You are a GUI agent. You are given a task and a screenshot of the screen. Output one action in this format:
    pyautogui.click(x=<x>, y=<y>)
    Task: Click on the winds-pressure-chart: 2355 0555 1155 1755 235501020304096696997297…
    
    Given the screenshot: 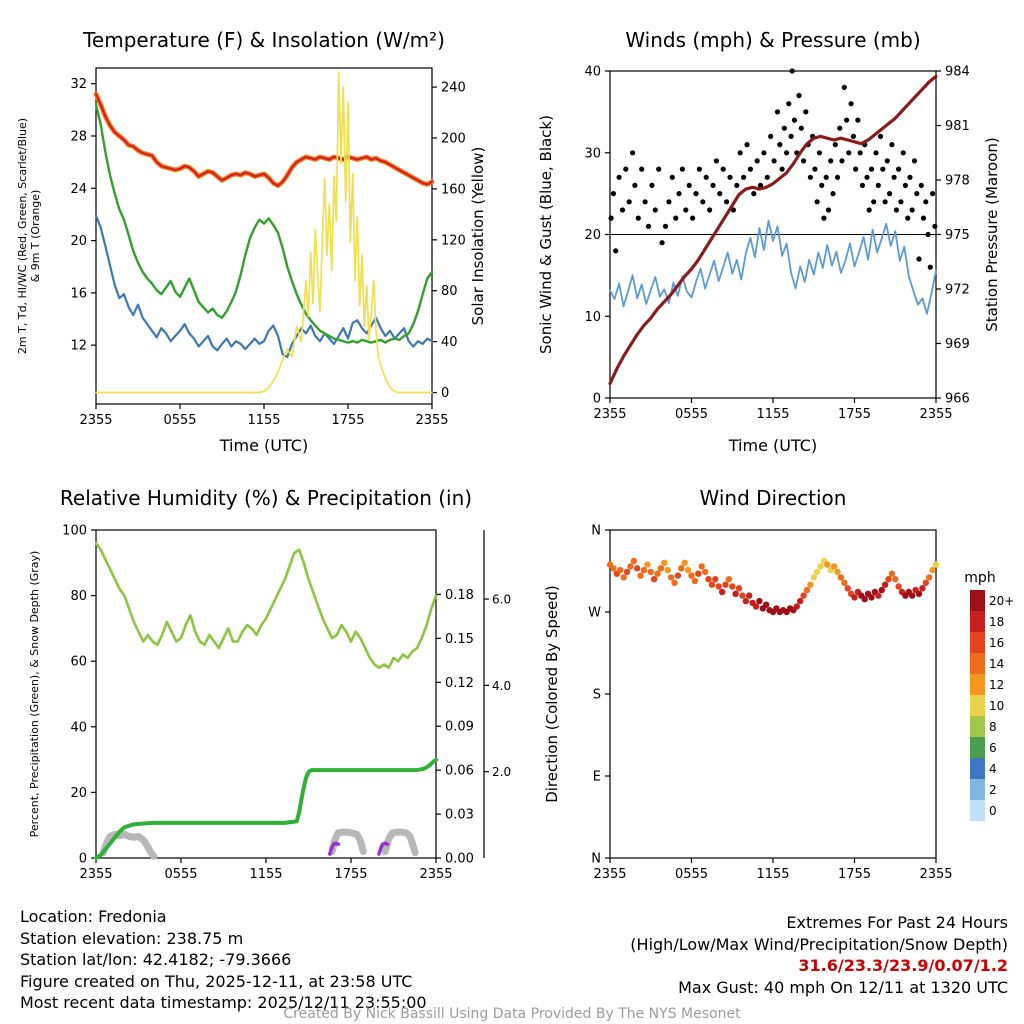 What is the action you would take?
    pyautogui.click(x=777, y=244)
    